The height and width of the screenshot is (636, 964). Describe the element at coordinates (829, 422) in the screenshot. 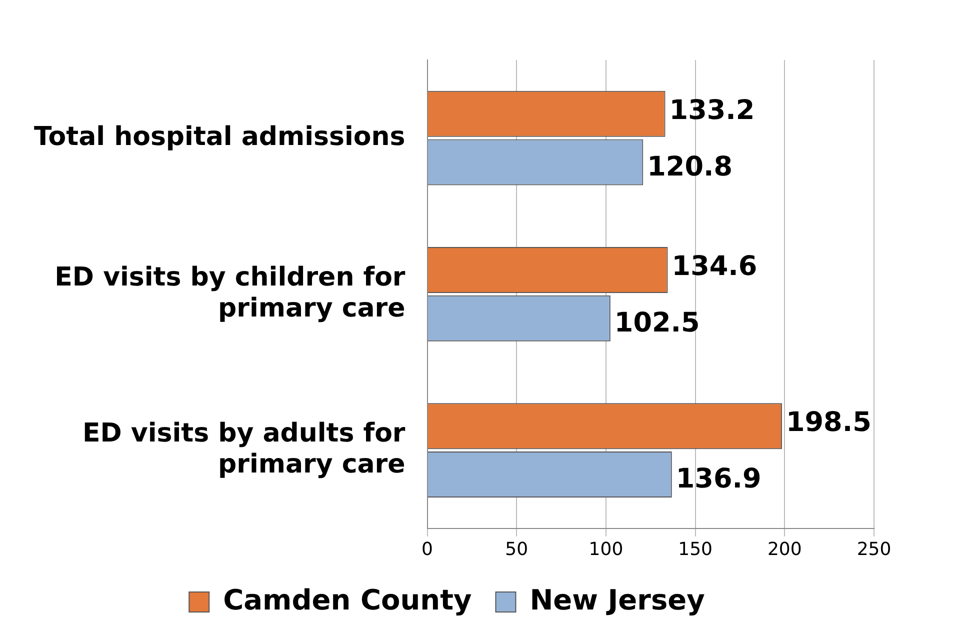

I see `data-label: 198.5` at that location.